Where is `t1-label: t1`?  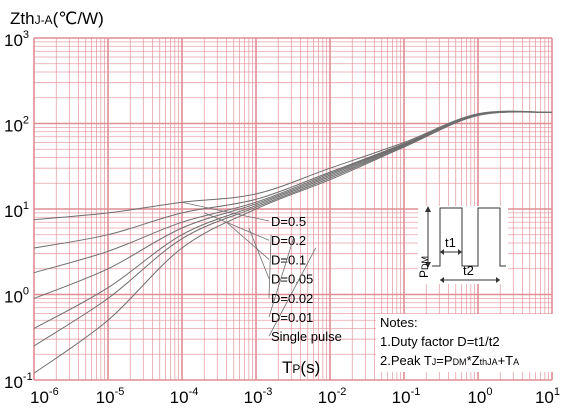 t1-label: t1 is located at coordinates (450, 242).